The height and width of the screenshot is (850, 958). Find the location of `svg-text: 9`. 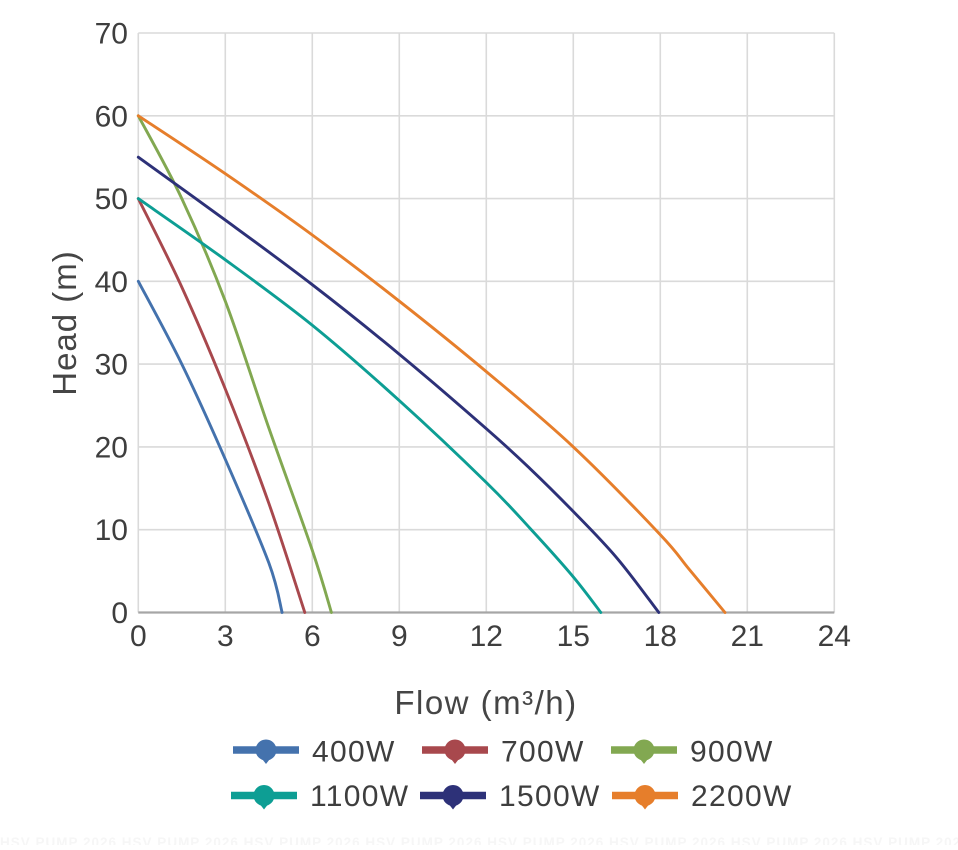

svg-text: 9 is located at coordinates (399, 636).